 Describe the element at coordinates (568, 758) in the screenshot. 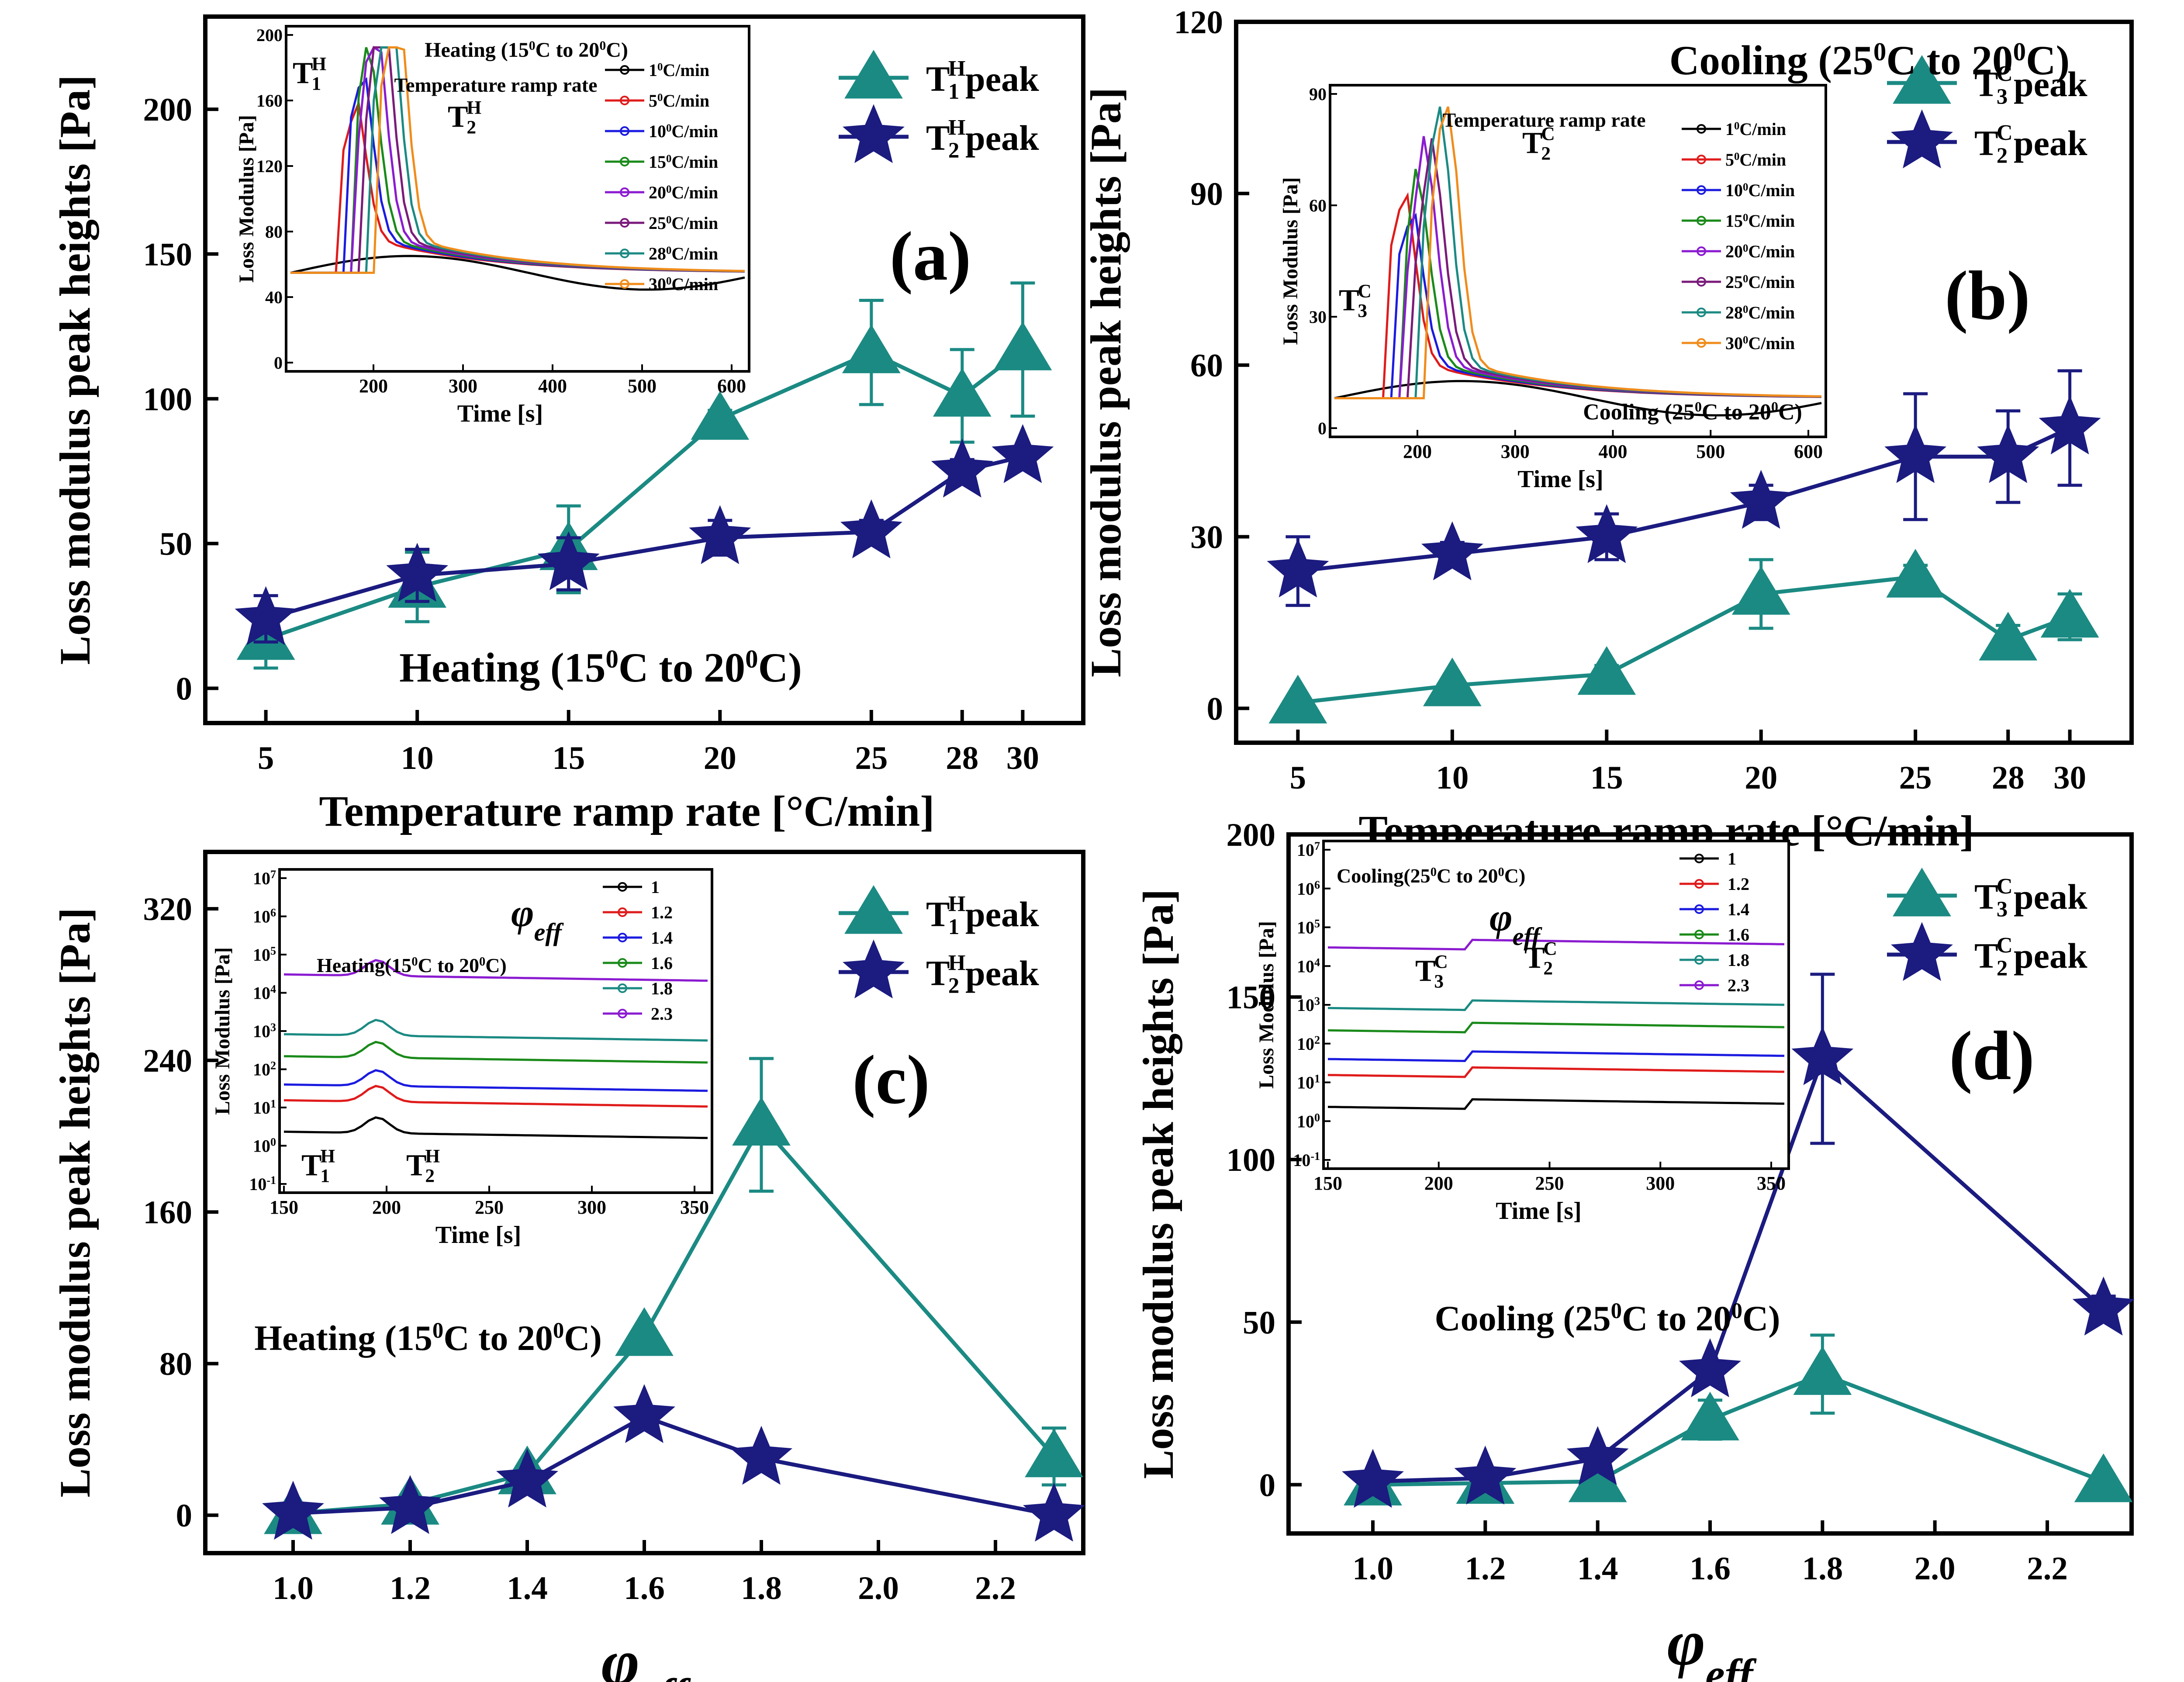

I see `x-tick-label: 15` at that location.